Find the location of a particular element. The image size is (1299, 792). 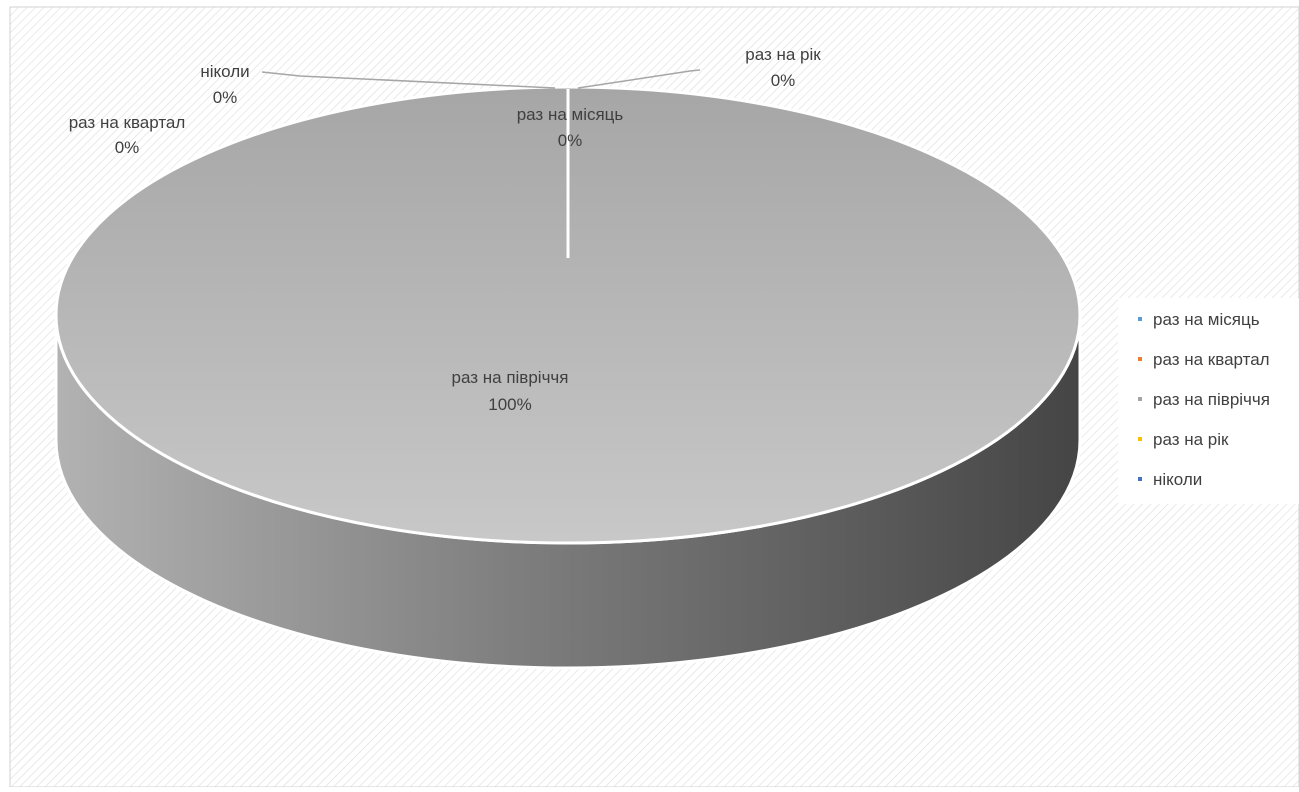

data-label-category: ніколи is located at coordinates (224, 71).